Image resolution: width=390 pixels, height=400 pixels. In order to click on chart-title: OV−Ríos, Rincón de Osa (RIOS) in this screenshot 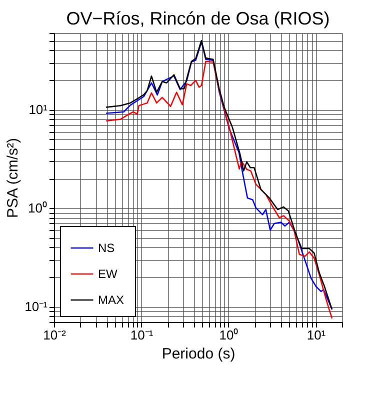, I will do `click(198, 18)`.